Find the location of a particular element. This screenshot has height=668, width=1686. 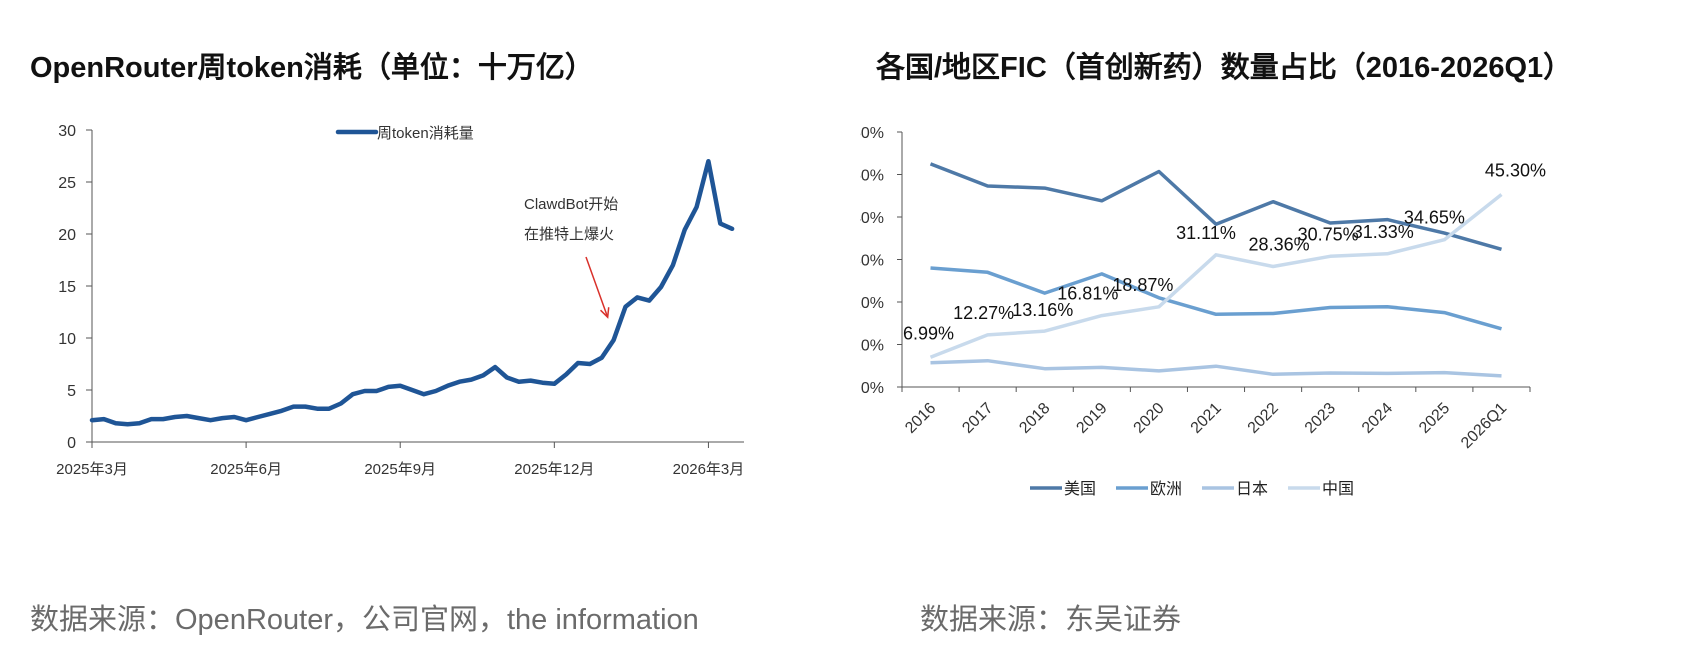

series-line-中国 is located at coordinates (1216, 276).